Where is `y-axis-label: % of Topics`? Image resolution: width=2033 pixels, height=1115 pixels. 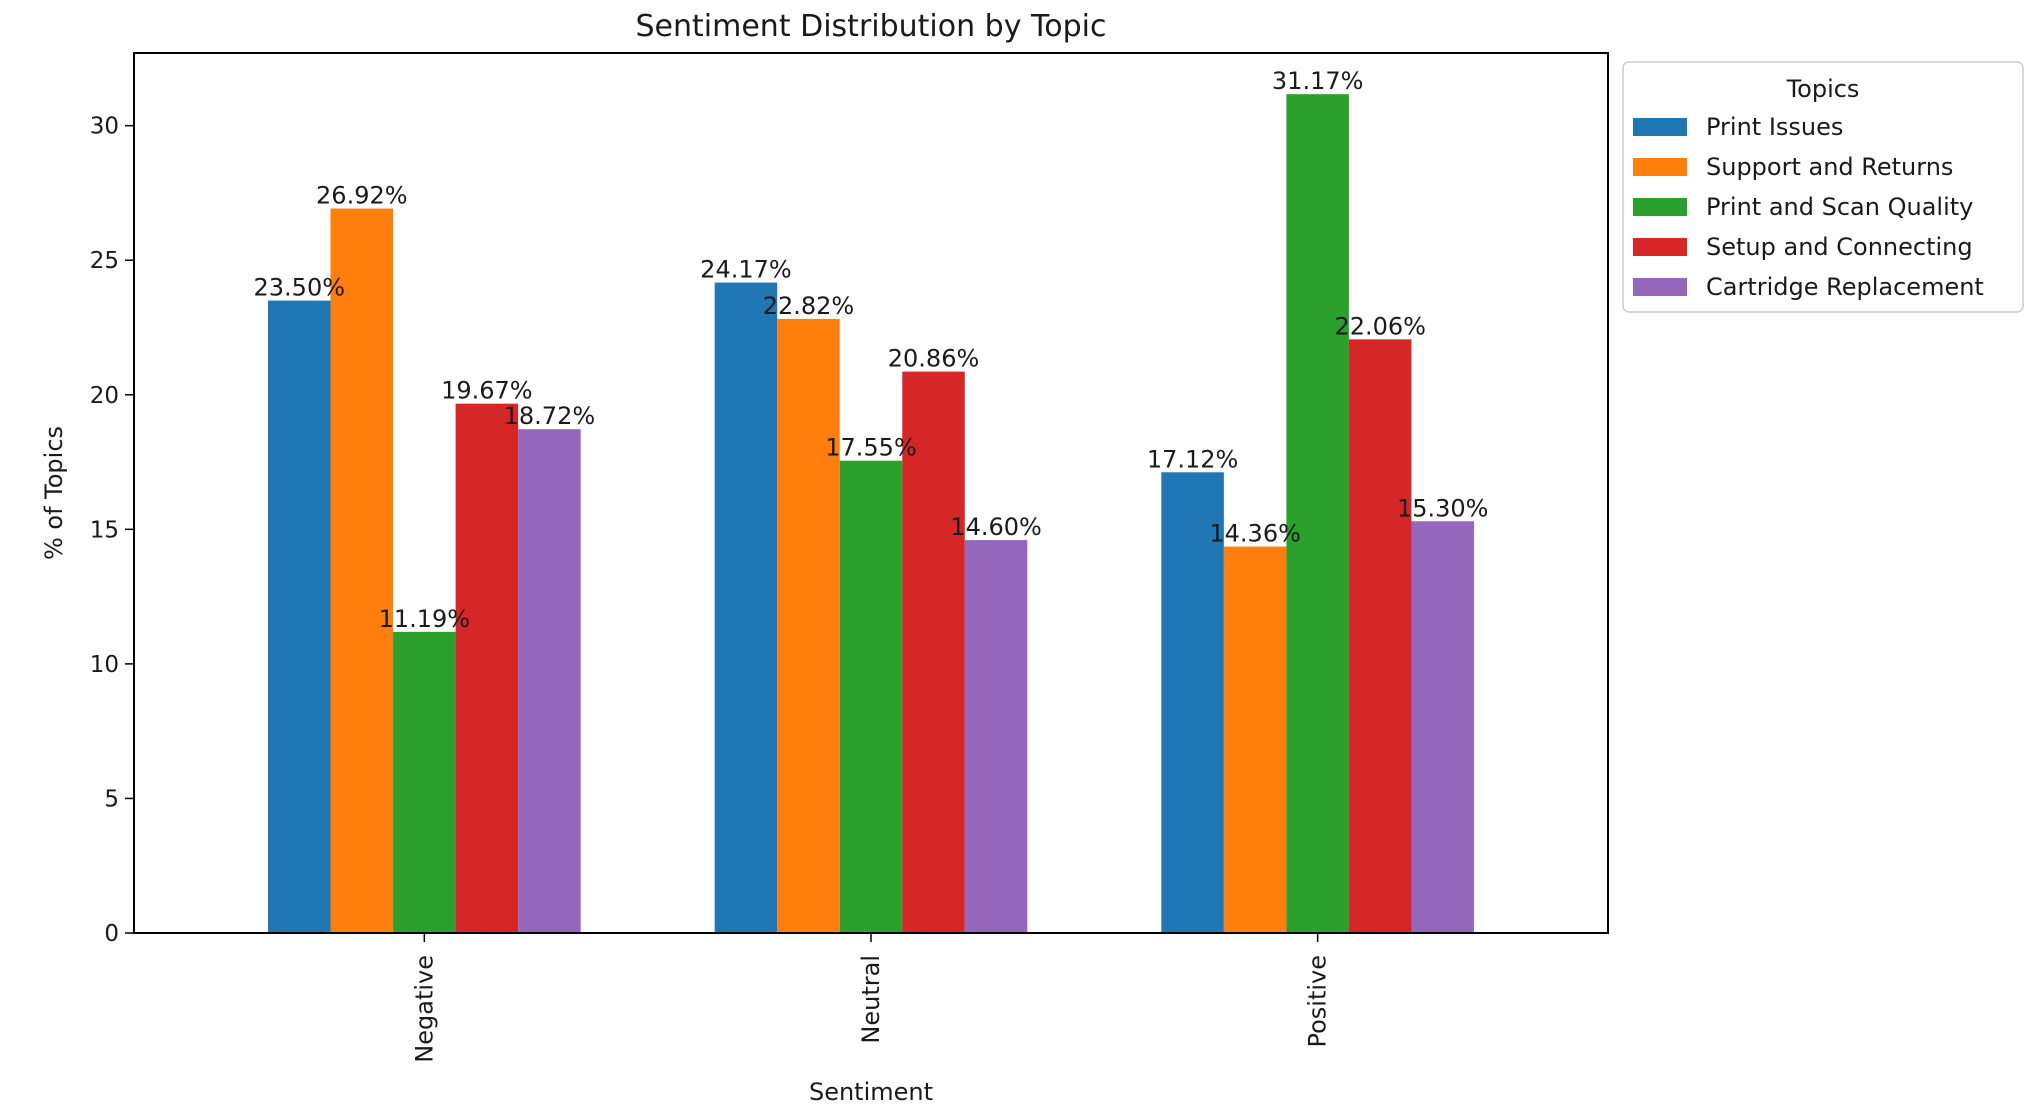
y-axis-label: % of Topics is located at coordinates (54, 493).